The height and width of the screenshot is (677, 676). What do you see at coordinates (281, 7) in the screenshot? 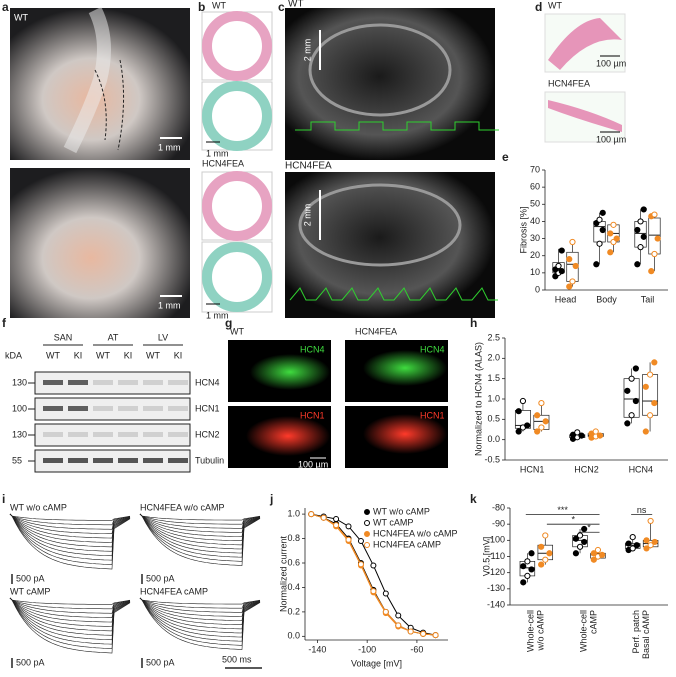
I see `panel-label: c` at bounding box center [281, 7].